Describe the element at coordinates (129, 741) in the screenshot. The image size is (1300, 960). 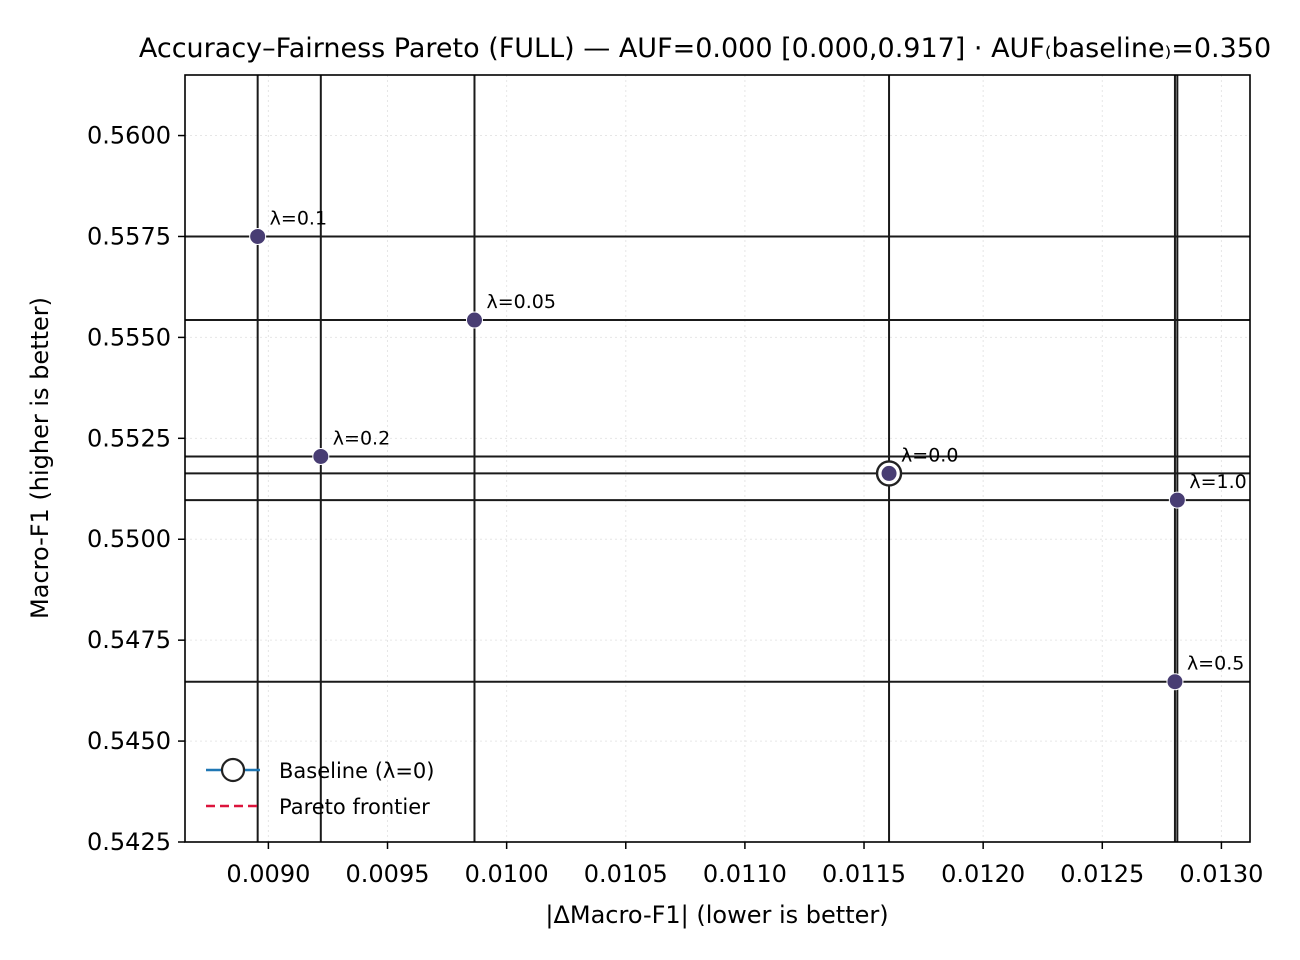
I see `y-tick-label: 0.5450` at that location.